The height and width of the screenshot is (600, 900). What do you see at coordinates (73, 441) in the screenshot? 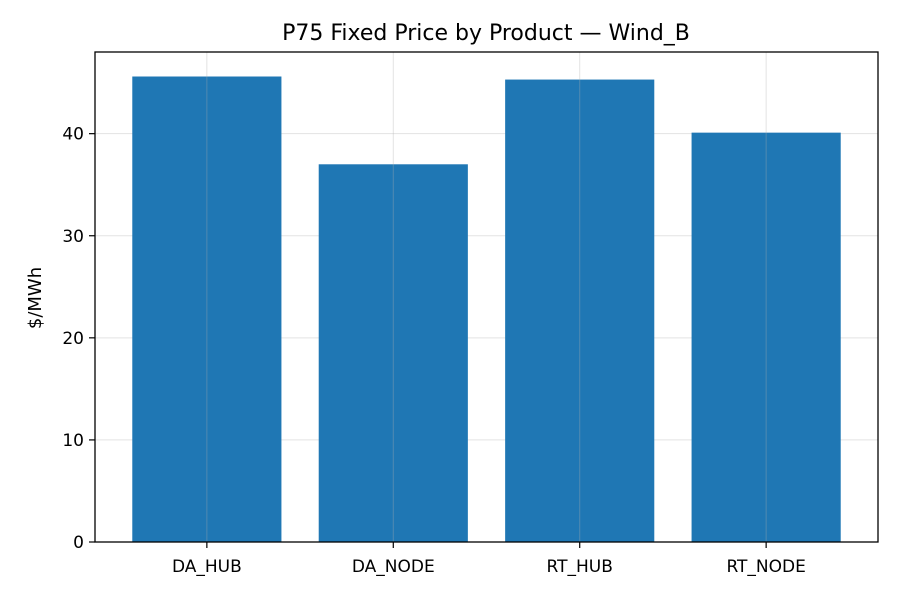
I see `y-tick-label: 10` at bounding box center [73, 441].